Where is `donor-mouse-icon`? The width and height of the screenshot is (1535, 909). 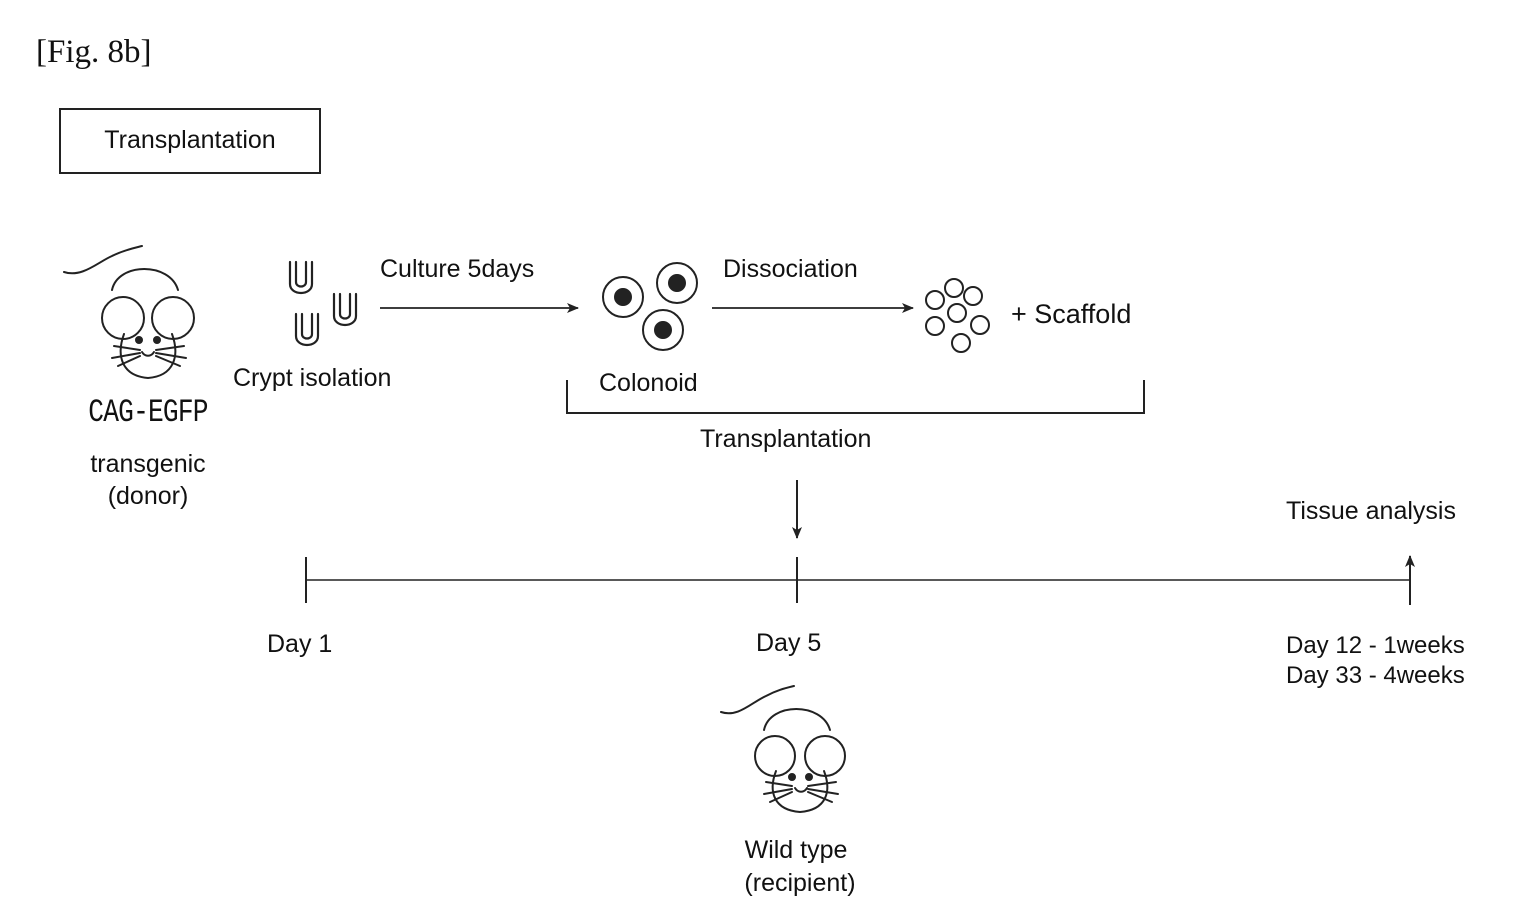
donor-mouse-icon is located at coordinates (129, 312).